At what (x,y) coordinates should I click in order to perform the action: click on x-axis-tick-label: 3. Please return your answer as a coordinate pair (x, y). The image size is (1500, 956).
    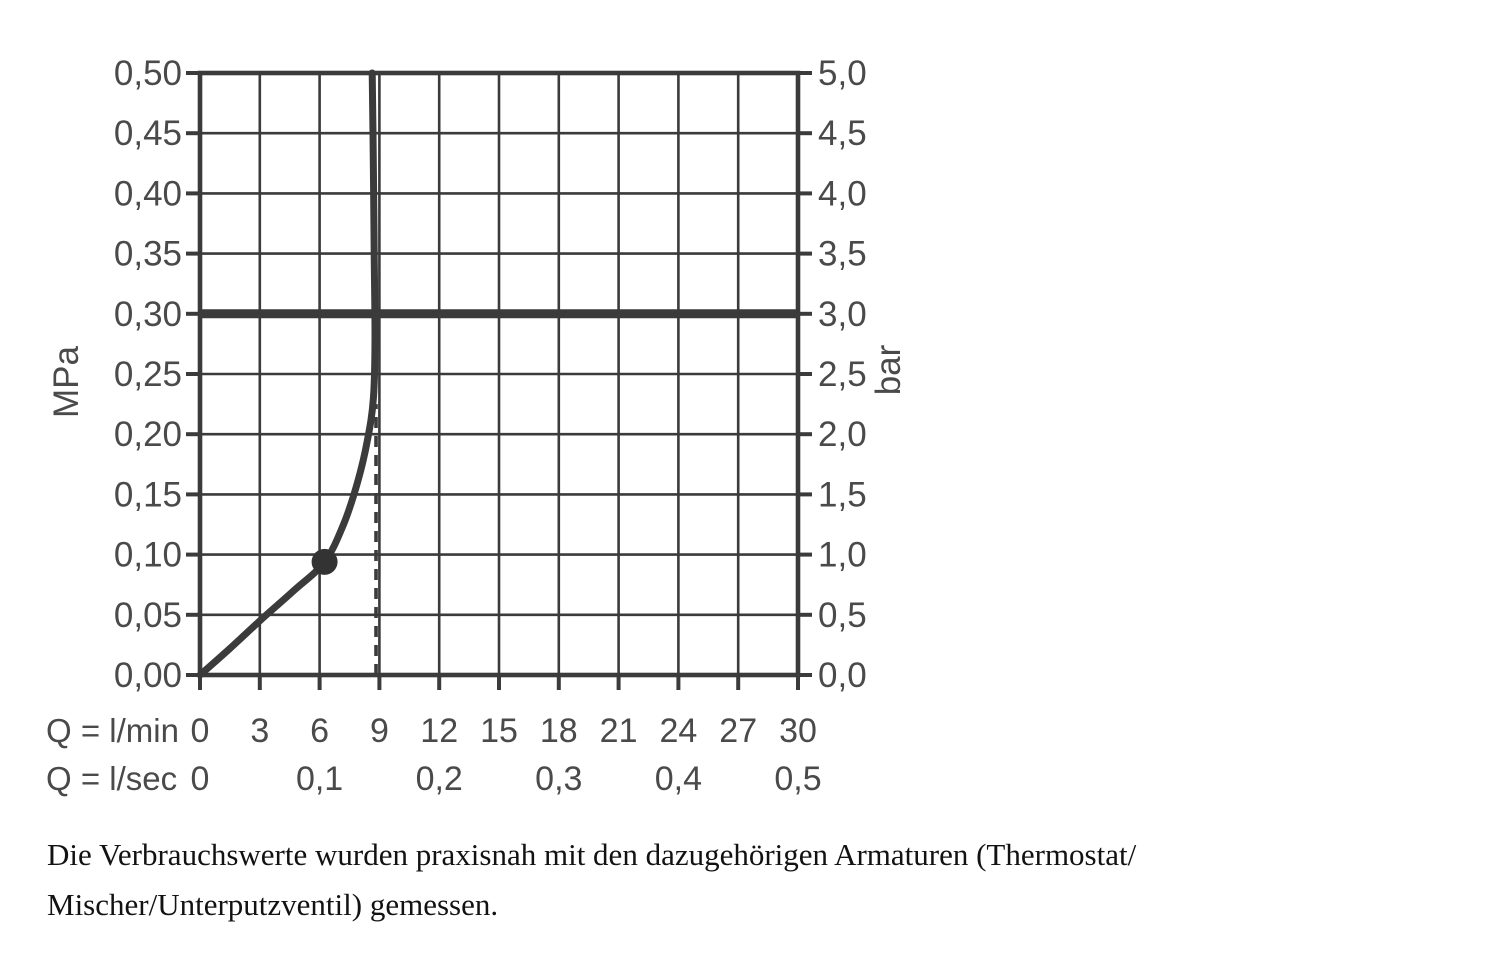
    Looking at the image, I should click on (259, 731).